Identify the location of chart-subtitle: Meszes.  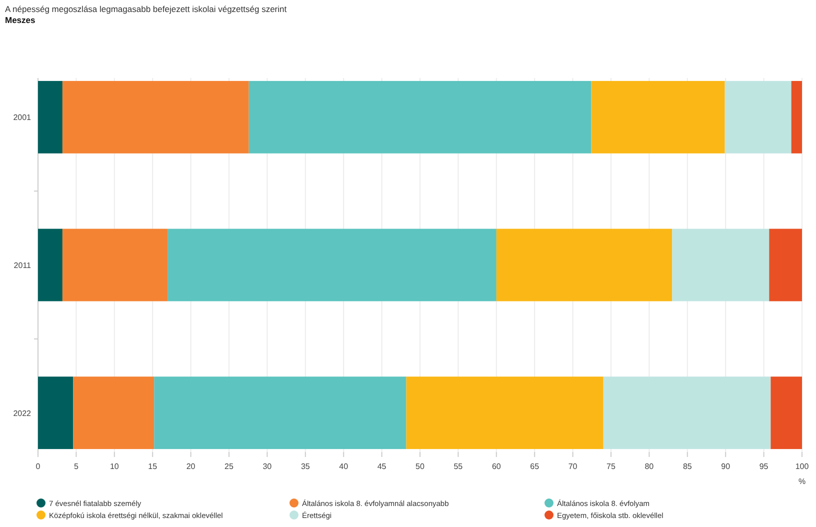
(20, 20).